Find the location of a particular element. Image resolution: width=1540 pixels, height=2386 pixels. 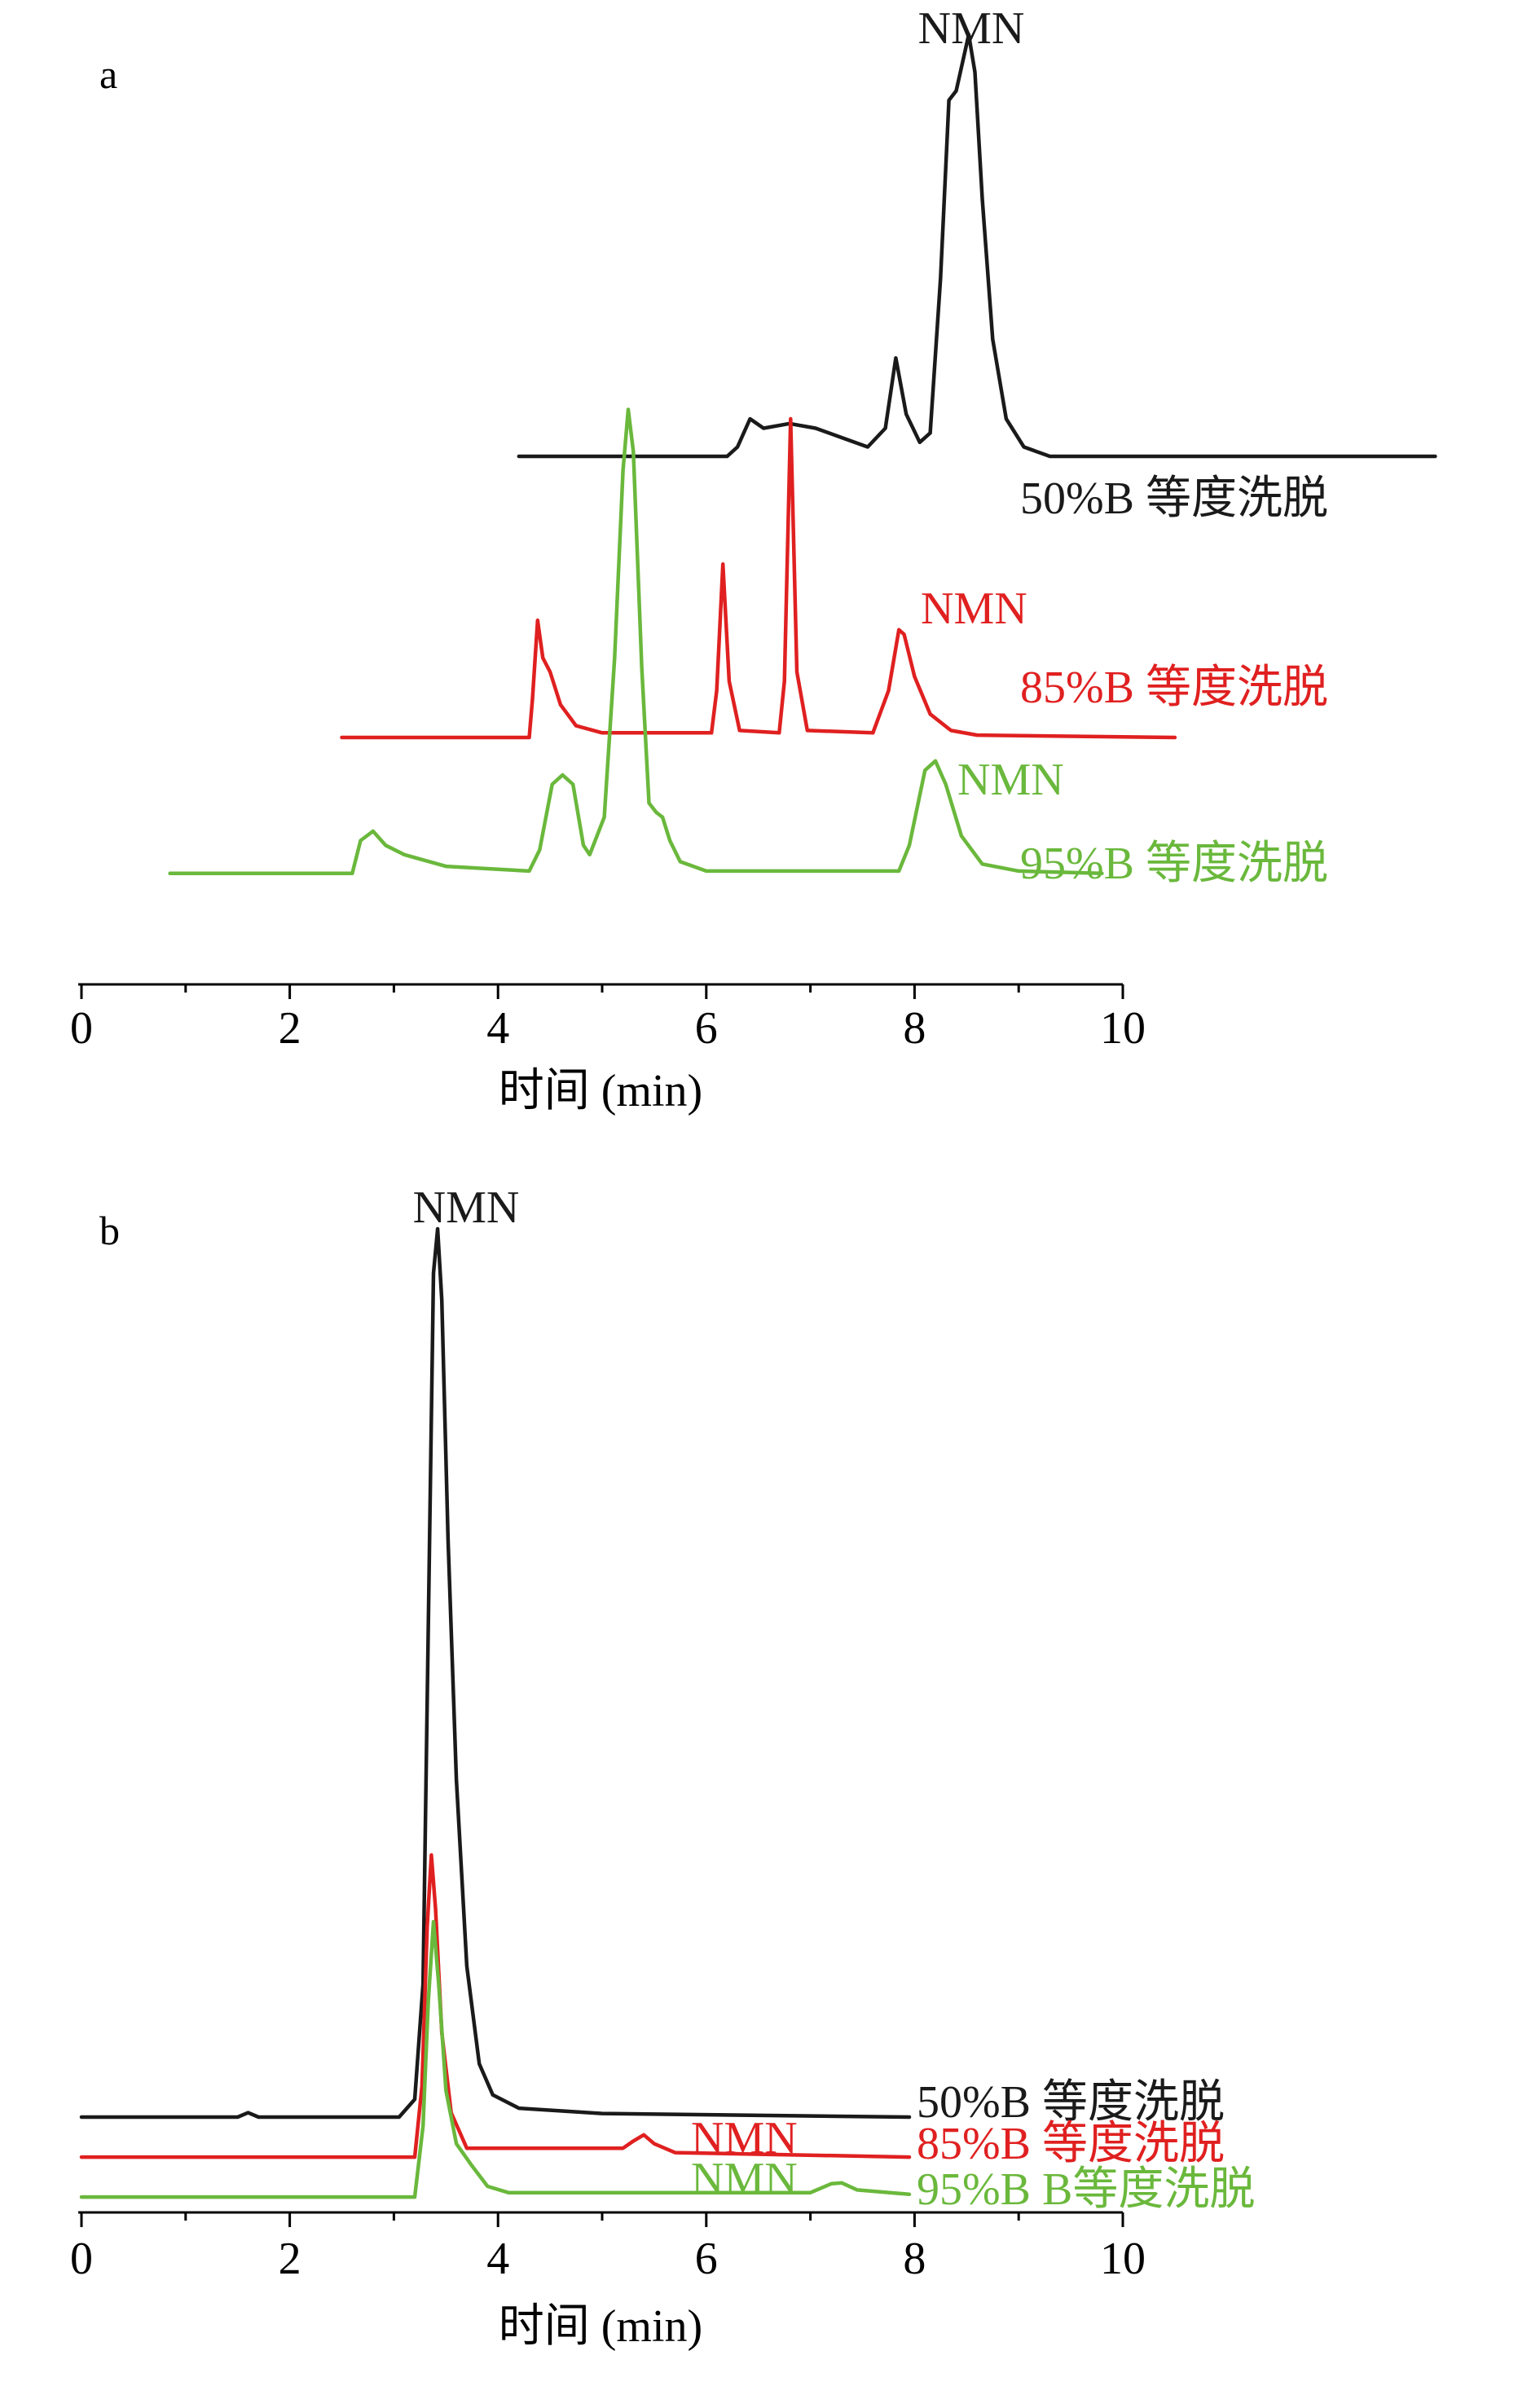

x-axis-title-b: 时间 (min) is located at coordinates (600, 2327).